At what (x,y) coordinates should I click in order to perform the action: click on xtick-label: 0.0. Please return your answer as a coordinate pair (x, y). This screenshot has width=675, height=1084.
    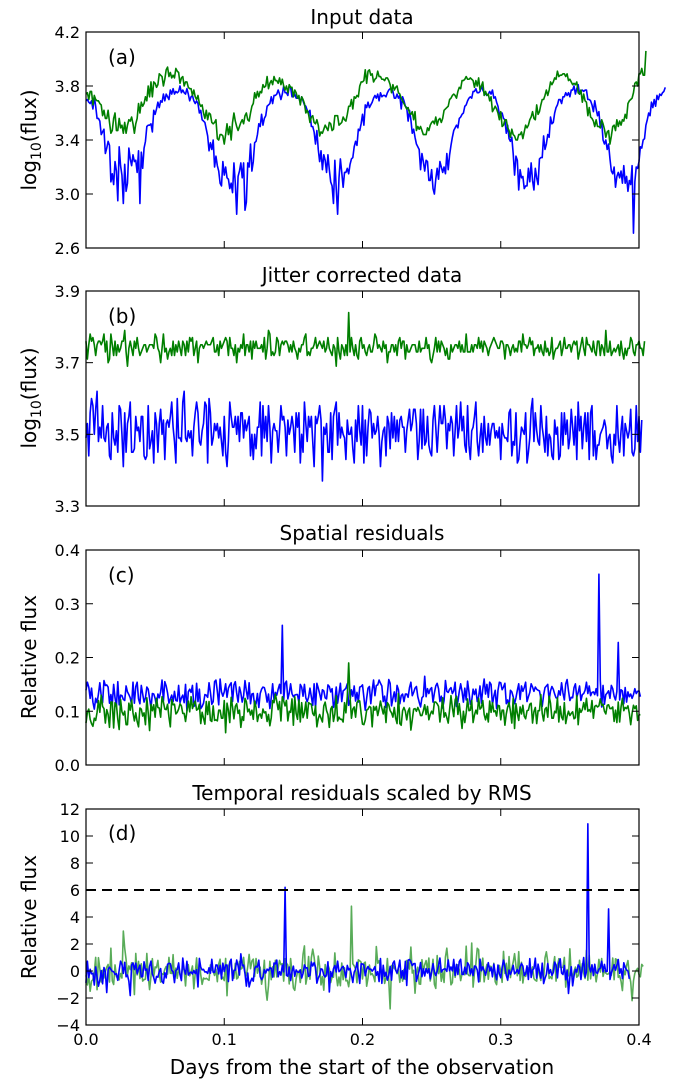
    Looking at the image, I should click on (85, 1039).